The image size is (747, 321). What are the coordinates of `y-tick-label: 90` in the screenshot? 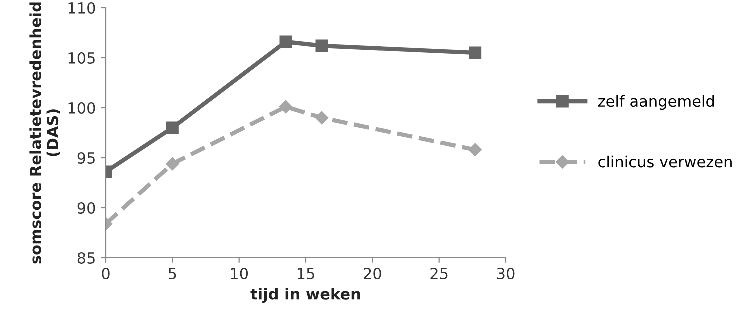 It's located at (87, 208).